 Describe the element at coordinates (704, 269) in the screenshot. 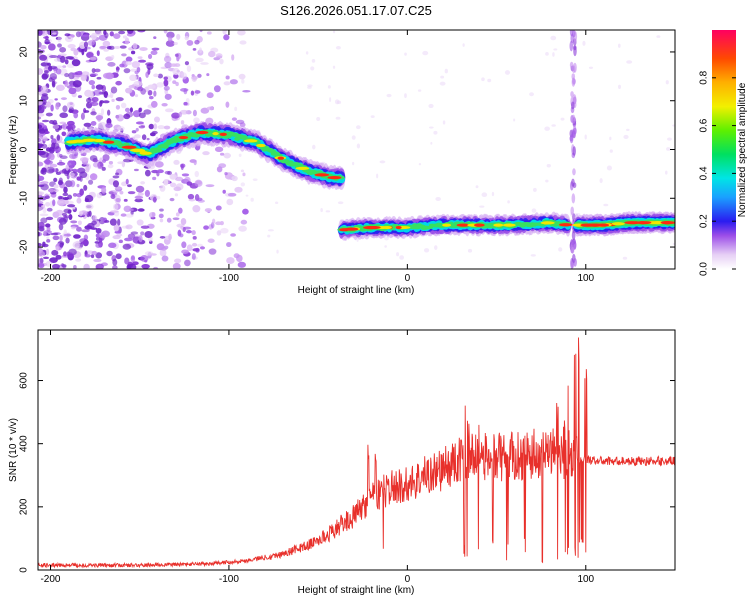

I see `colorbar-tick-label: 0.0` at that location.